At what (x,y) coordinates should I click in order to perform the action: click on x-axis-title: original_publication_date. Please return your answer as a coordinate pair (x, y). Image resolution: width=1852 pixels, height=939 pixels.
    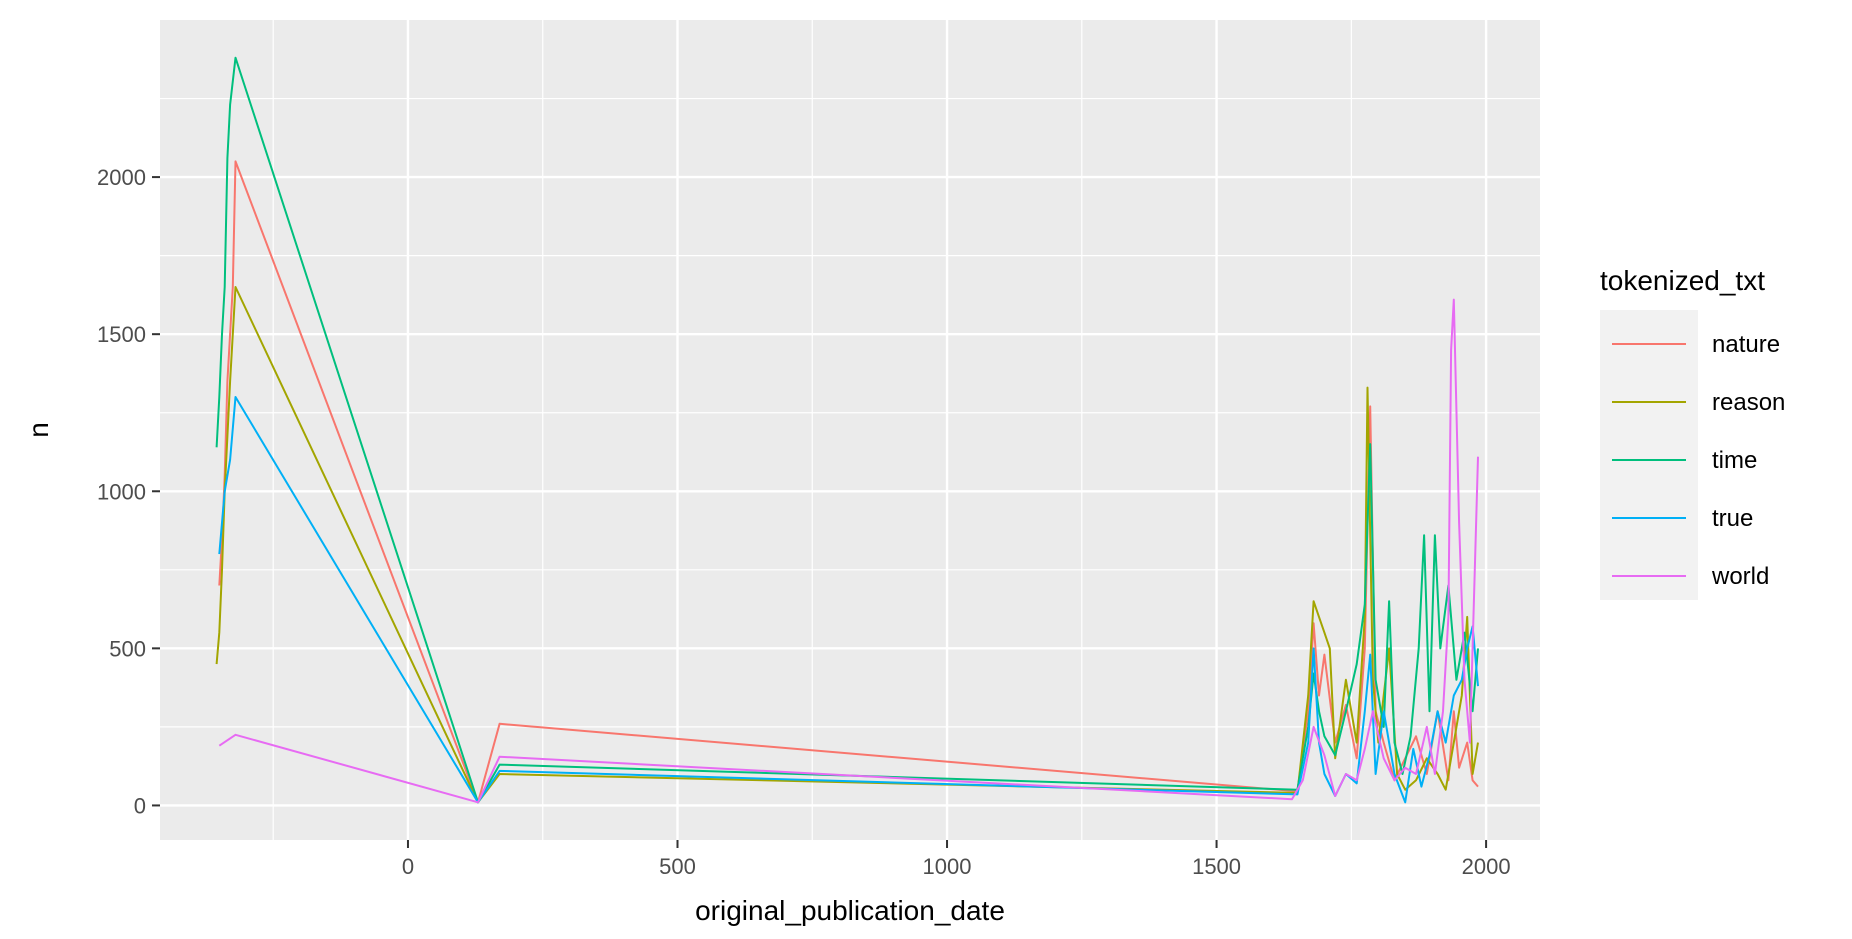
    Looking at the image, I should click on (850, 910).